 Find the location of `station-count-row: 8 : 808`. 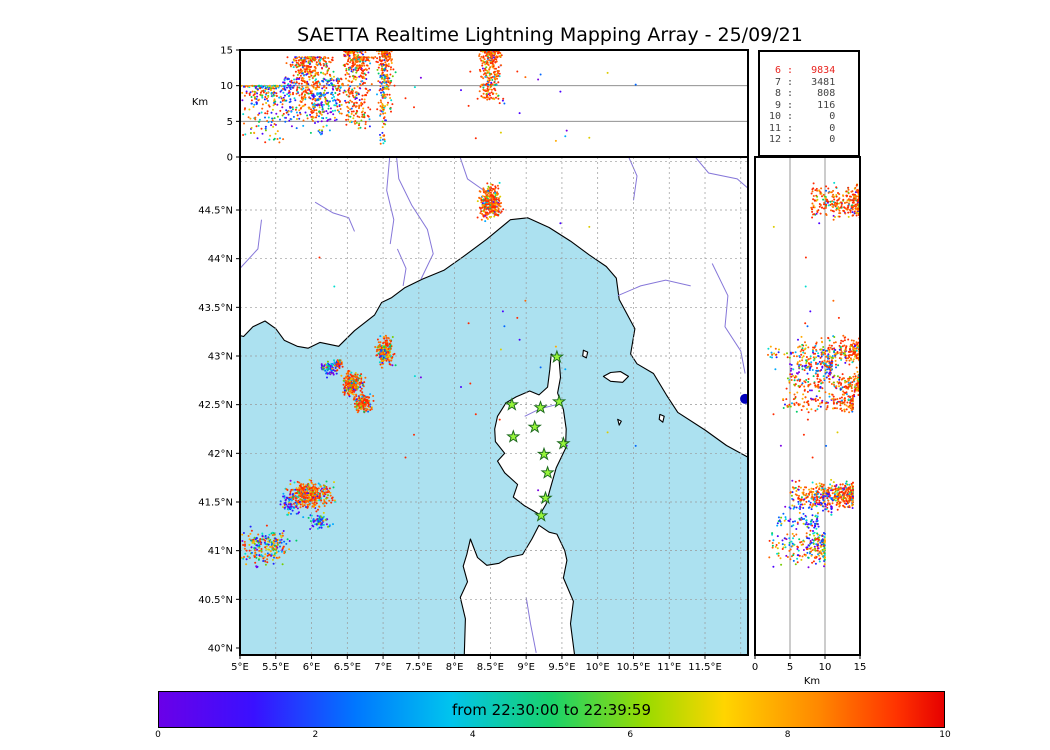

station-count-row: 8 : 808 is located at coordinates (802, 93).